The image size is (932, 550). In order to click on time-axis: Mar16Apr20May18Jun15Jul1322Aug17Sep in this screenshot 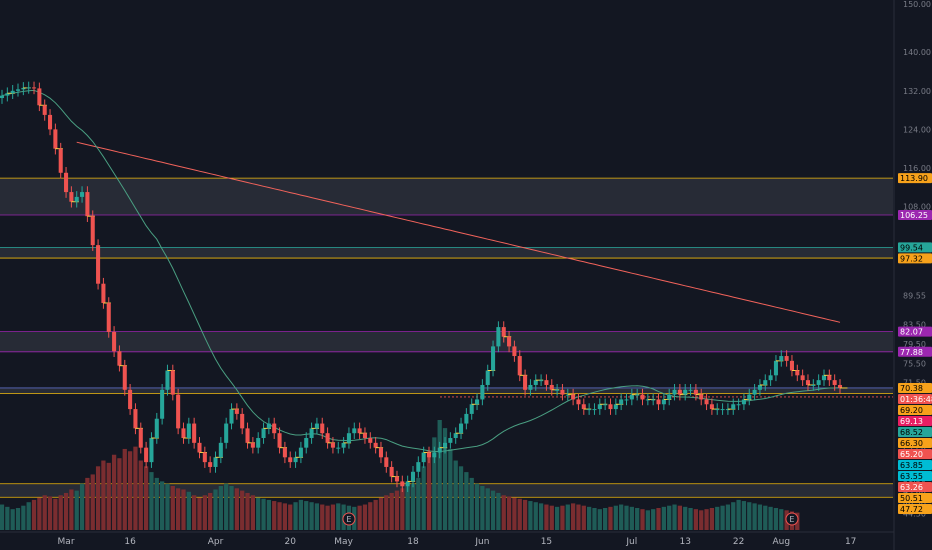, I will do `click(466, 539)`.